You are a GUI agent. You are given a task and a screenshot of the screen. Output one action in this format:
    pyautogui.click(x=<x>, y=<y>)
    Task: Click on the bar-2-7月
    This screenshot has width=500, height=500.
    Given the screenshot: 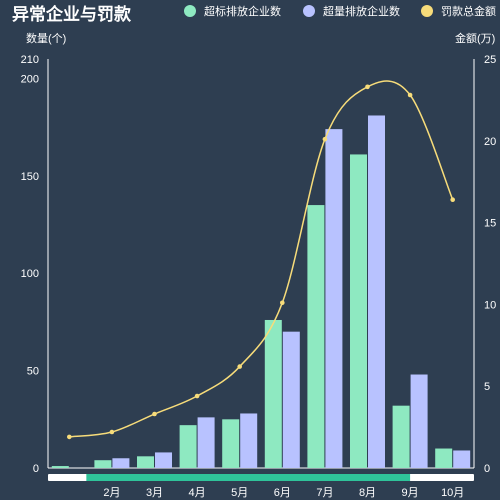 What is the action you would take?
    pyautogui.click(x=334, y=298)
    